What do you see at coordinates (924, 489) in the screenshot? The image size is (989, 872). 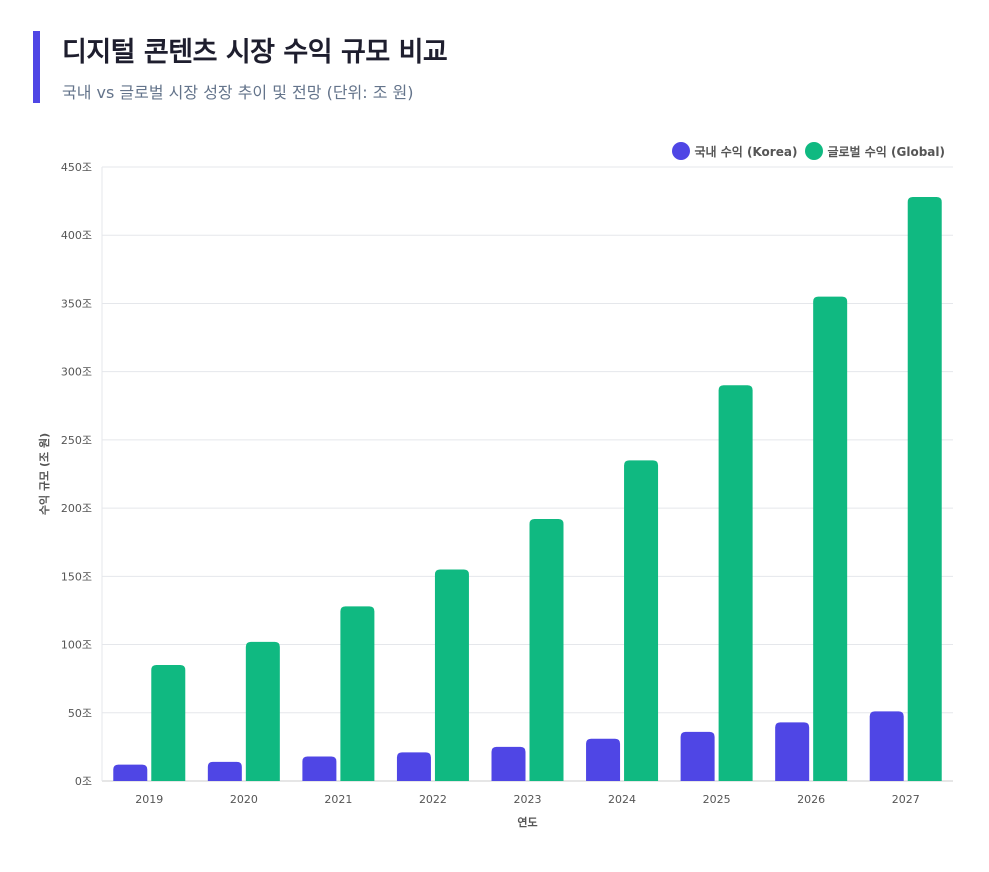 I see `bar-global-2027` at bounding box center [924, 489].